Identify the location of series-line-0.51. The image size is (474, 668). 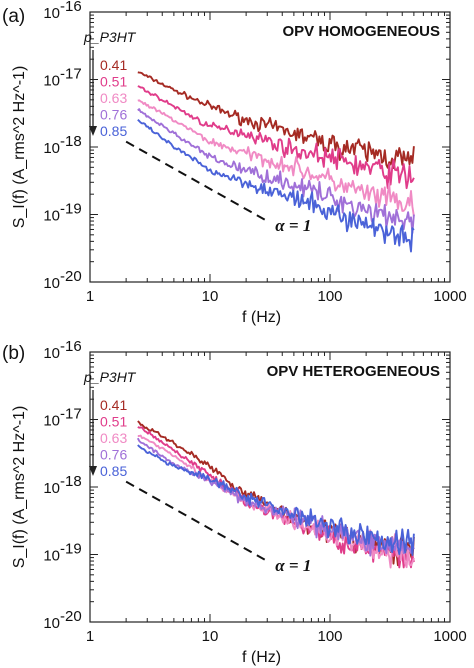
(276, 137).